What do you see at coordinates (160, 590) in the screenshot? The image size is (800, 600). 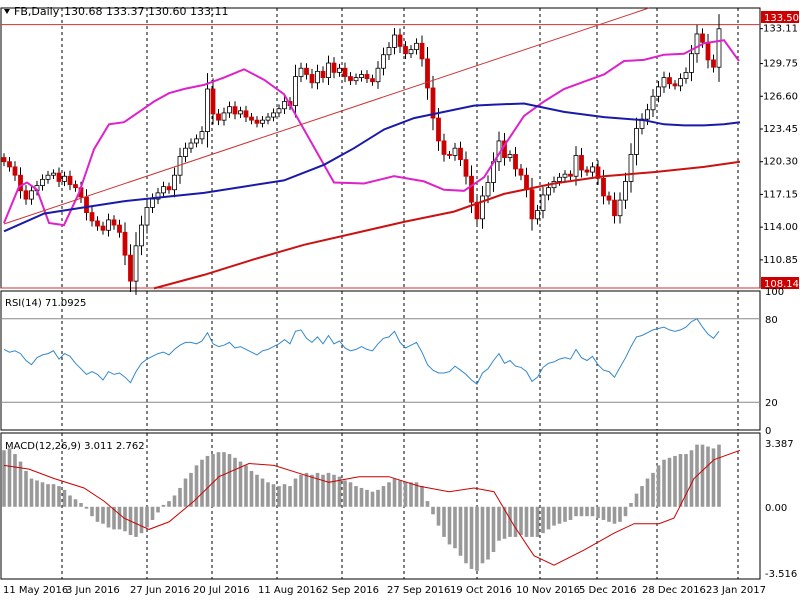 I see `date-tick-label: 27 Jun 2016` at bounding box center [160, 590].